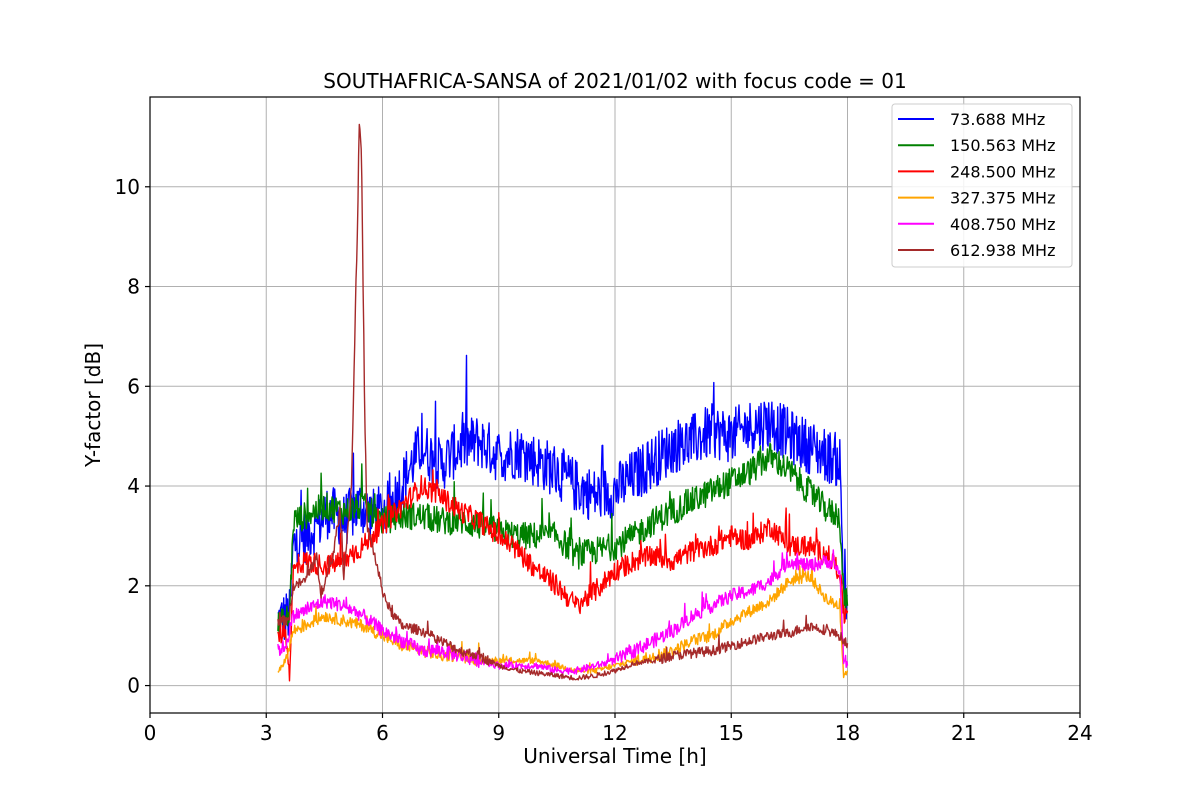 Image resolution: width=1200 pixels, height=800 pixels. Describe the element at coordinates (1002, 224) in the screenshot. I see `legend-label: 408.750 MHz` at that location.